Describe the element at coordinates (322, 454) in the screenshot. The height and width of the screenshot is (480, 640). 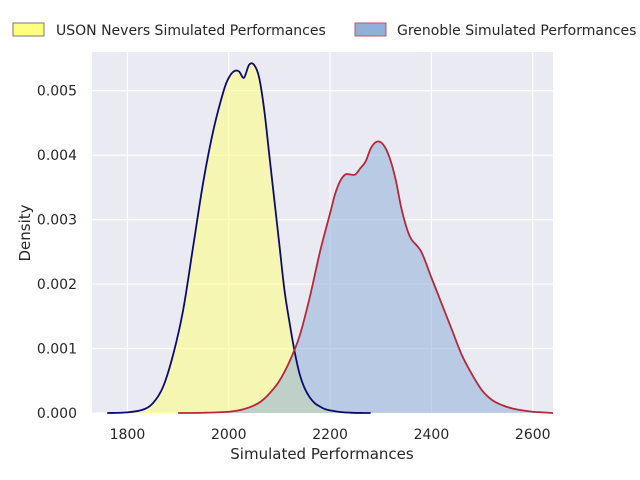
I see `x-axis-label: Simulated Performances` at that location.